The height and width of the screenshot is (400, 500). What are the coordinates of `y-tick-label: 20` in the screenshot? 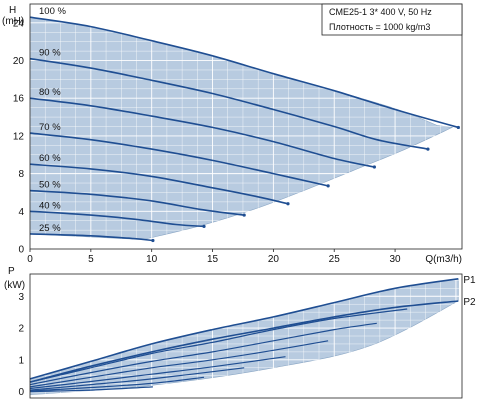 It's located at (19, 61).